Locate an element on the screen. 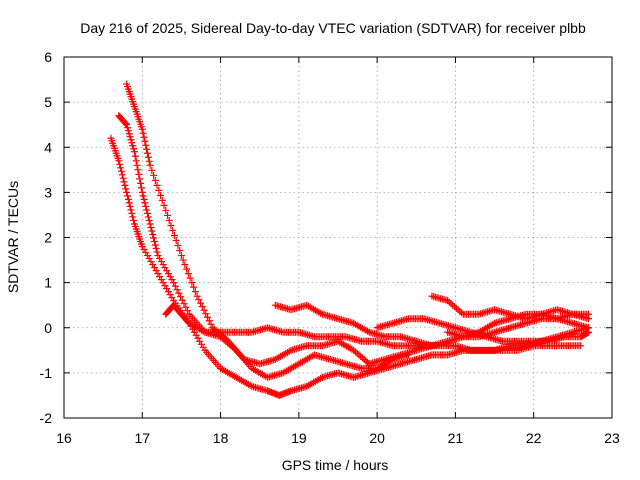  y-tick-label: 3 is located at coordinates (48, 192).